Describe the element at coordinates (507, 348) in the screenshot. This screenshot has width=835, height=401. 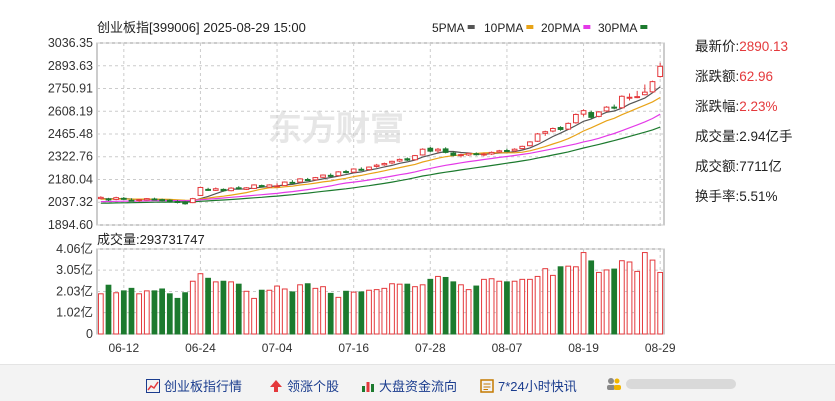
I see `date-tick-label: 08-07` at that location.